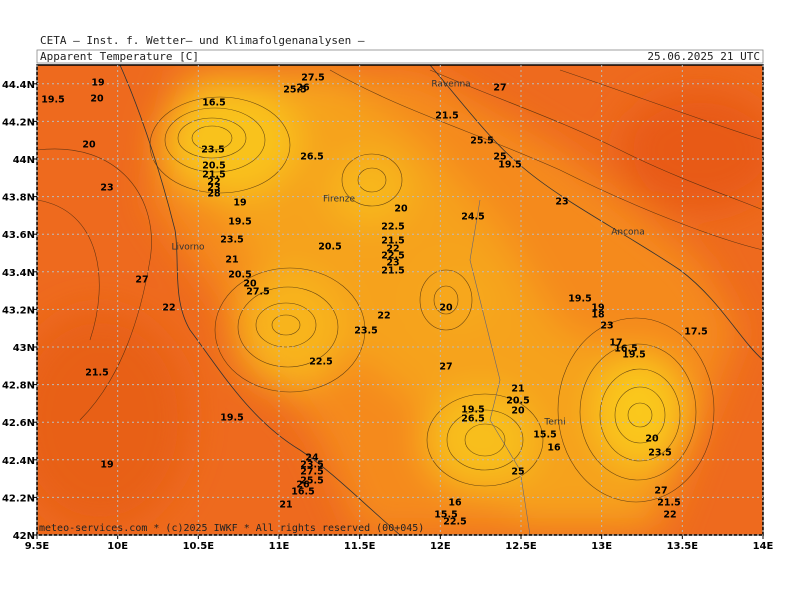 This screenshot has width=800, height=600. I want to click on y-tick-label: 43.2N, so click(18, 310).